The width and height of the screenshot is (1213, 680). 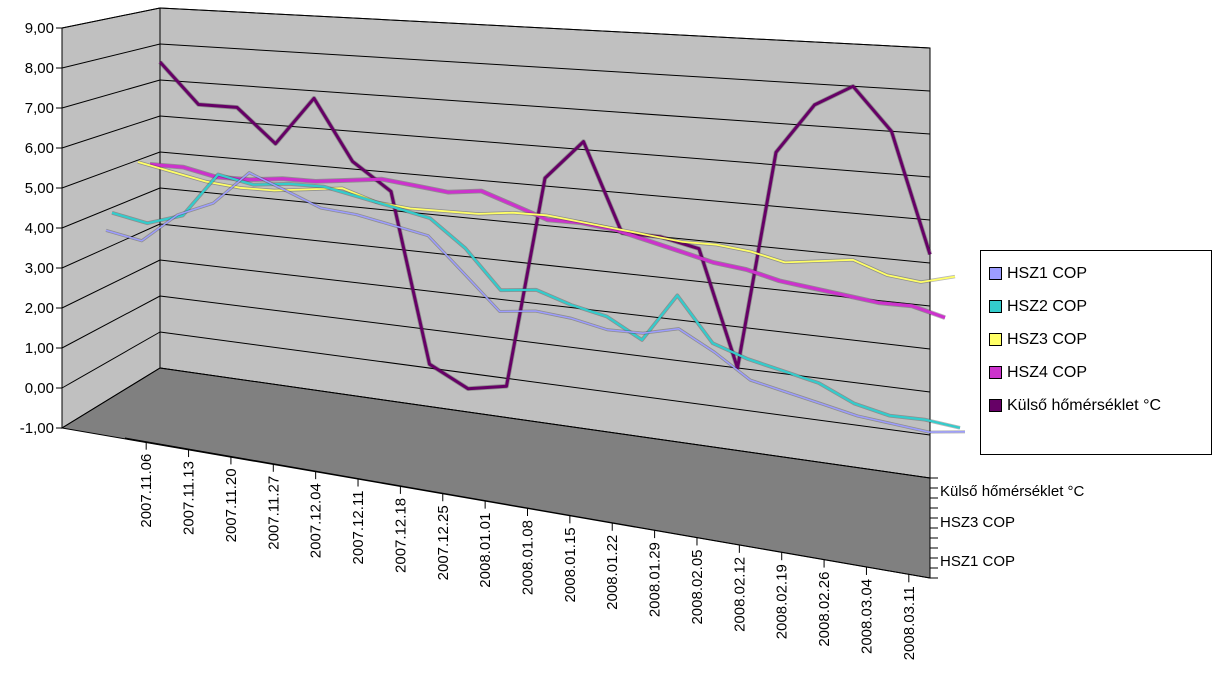 What do you see at coordinates (39, 108) in the screenshot?
I see `y-tick-label: 7,00` at bounding box center [39, 108].